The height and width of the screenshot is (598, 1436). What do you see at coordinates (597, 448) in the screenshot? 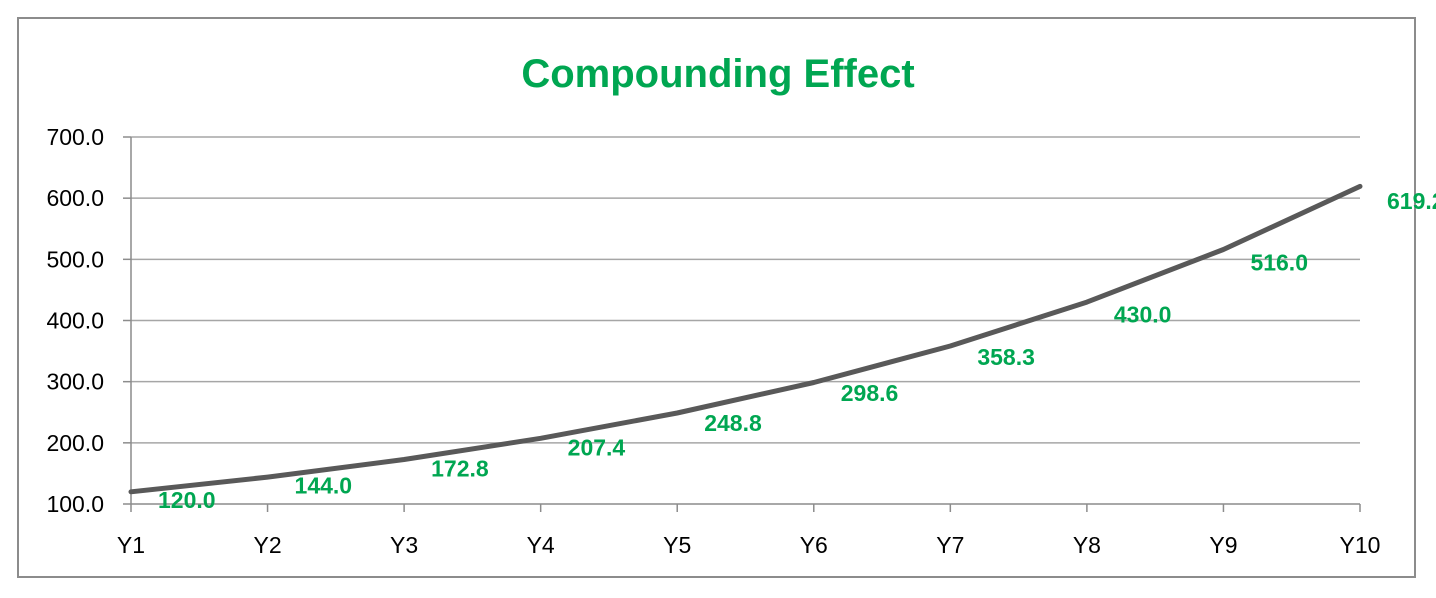
I see `data-label: 207.4` at bounding box center [597, 448].